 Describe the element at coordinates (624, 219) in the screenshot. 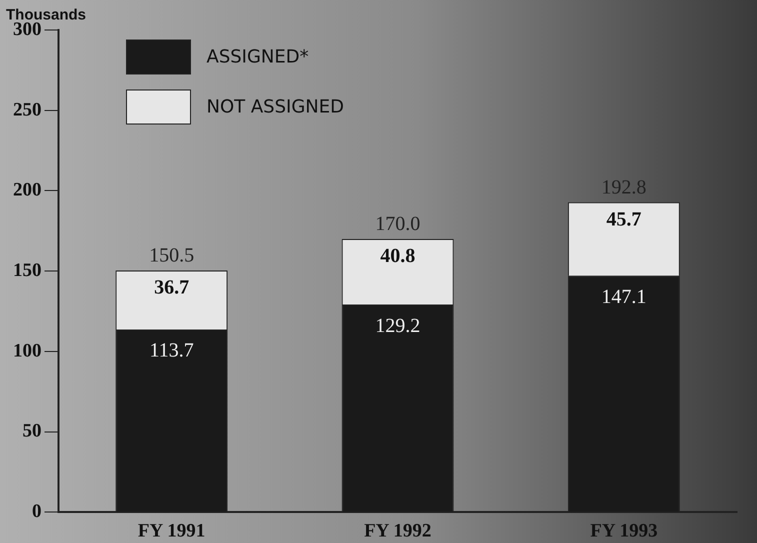

I see `data-label: 45.7` at that location.